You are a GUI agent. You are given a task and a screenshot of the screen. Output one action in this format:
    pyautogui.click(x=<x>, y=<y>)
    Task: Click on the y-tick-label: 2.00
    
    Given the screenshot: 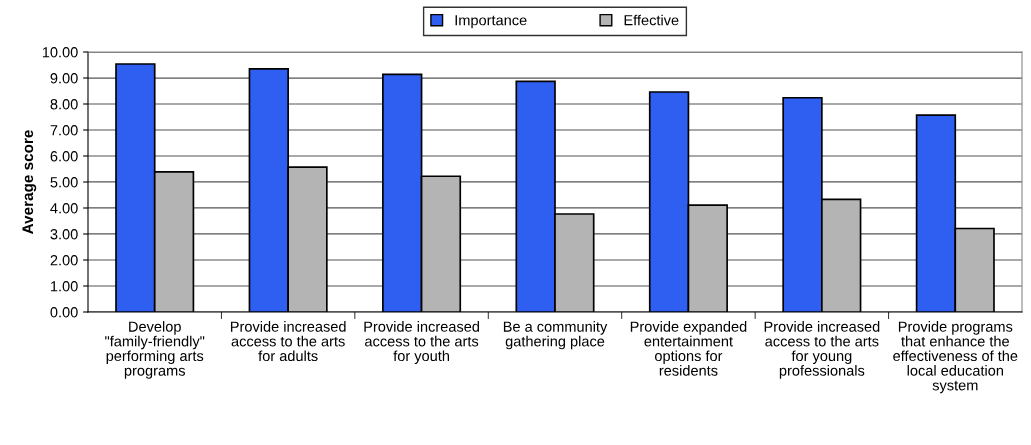 What is the action you would take?
    pyautogui.click(x=64, y=260)
    